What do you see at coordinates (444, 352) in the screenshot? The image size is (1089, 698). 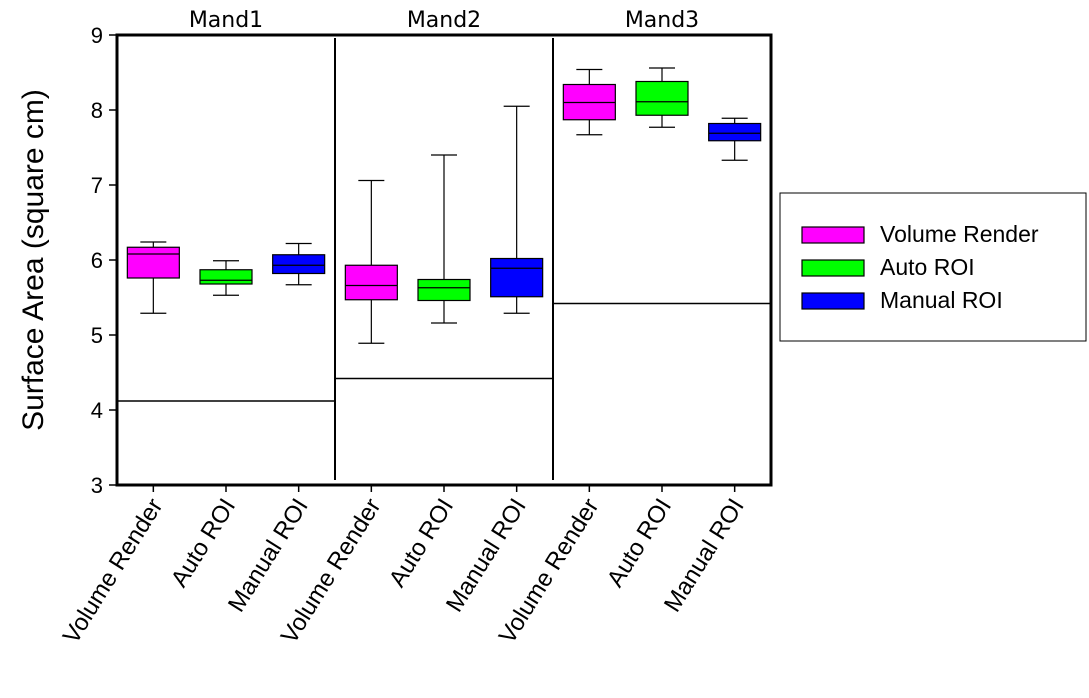 I see `reference-lines` at bounding box center [444, 352].